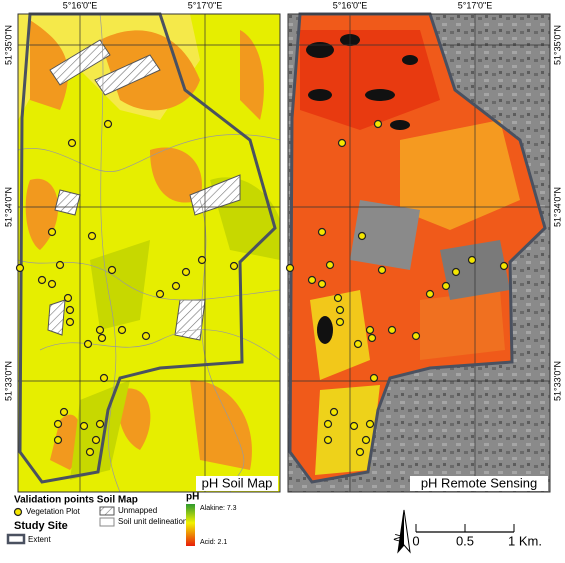  Describe the element at coordinates (190, 525) in the screenshot. I see `ph-color-ramp` at that location.